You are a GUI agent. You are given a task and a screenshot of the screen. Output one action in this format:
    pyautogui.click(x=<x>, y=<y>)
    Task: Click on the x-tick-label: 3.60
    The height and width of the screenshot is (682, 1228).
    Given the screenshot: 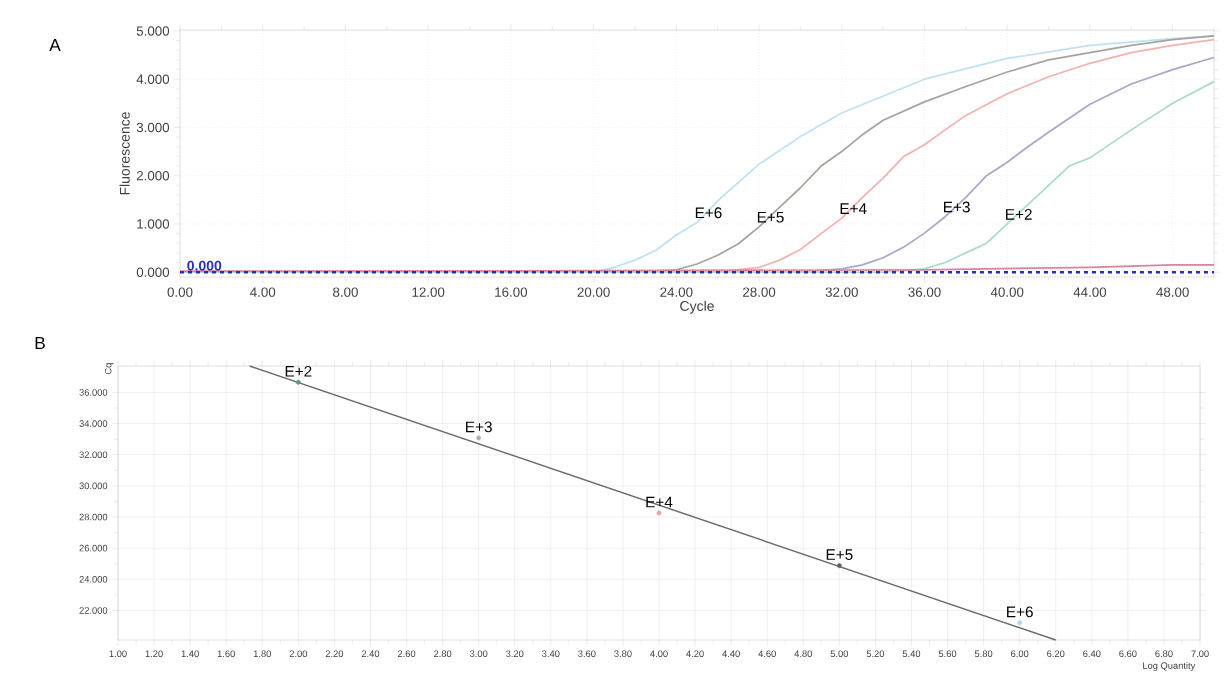 What is the action you would take?
    pyautogui.click(x=587, y=654)
    